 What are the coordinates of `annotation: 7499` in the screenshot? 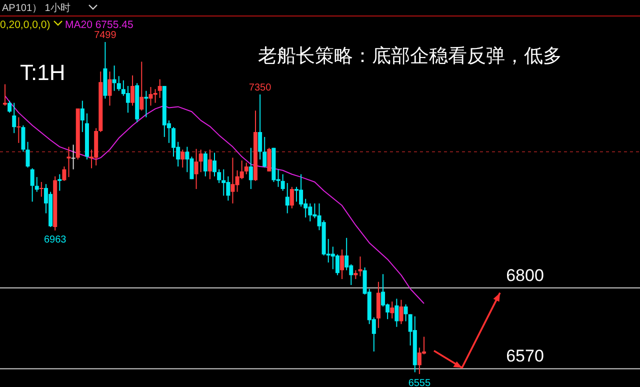 It's located at (105, 35).